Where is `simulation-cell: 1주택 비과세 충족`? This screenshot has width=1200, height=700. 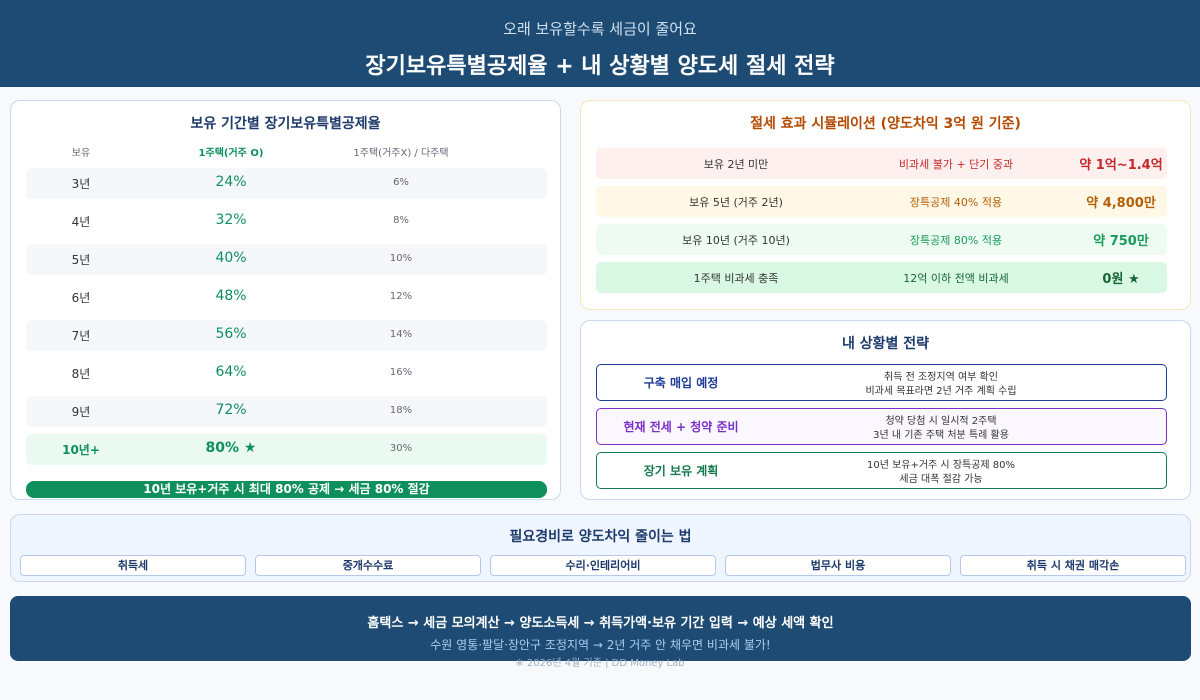
simulation-cell: 1주택 비과세 충족 is located at coordinates (736, 278).